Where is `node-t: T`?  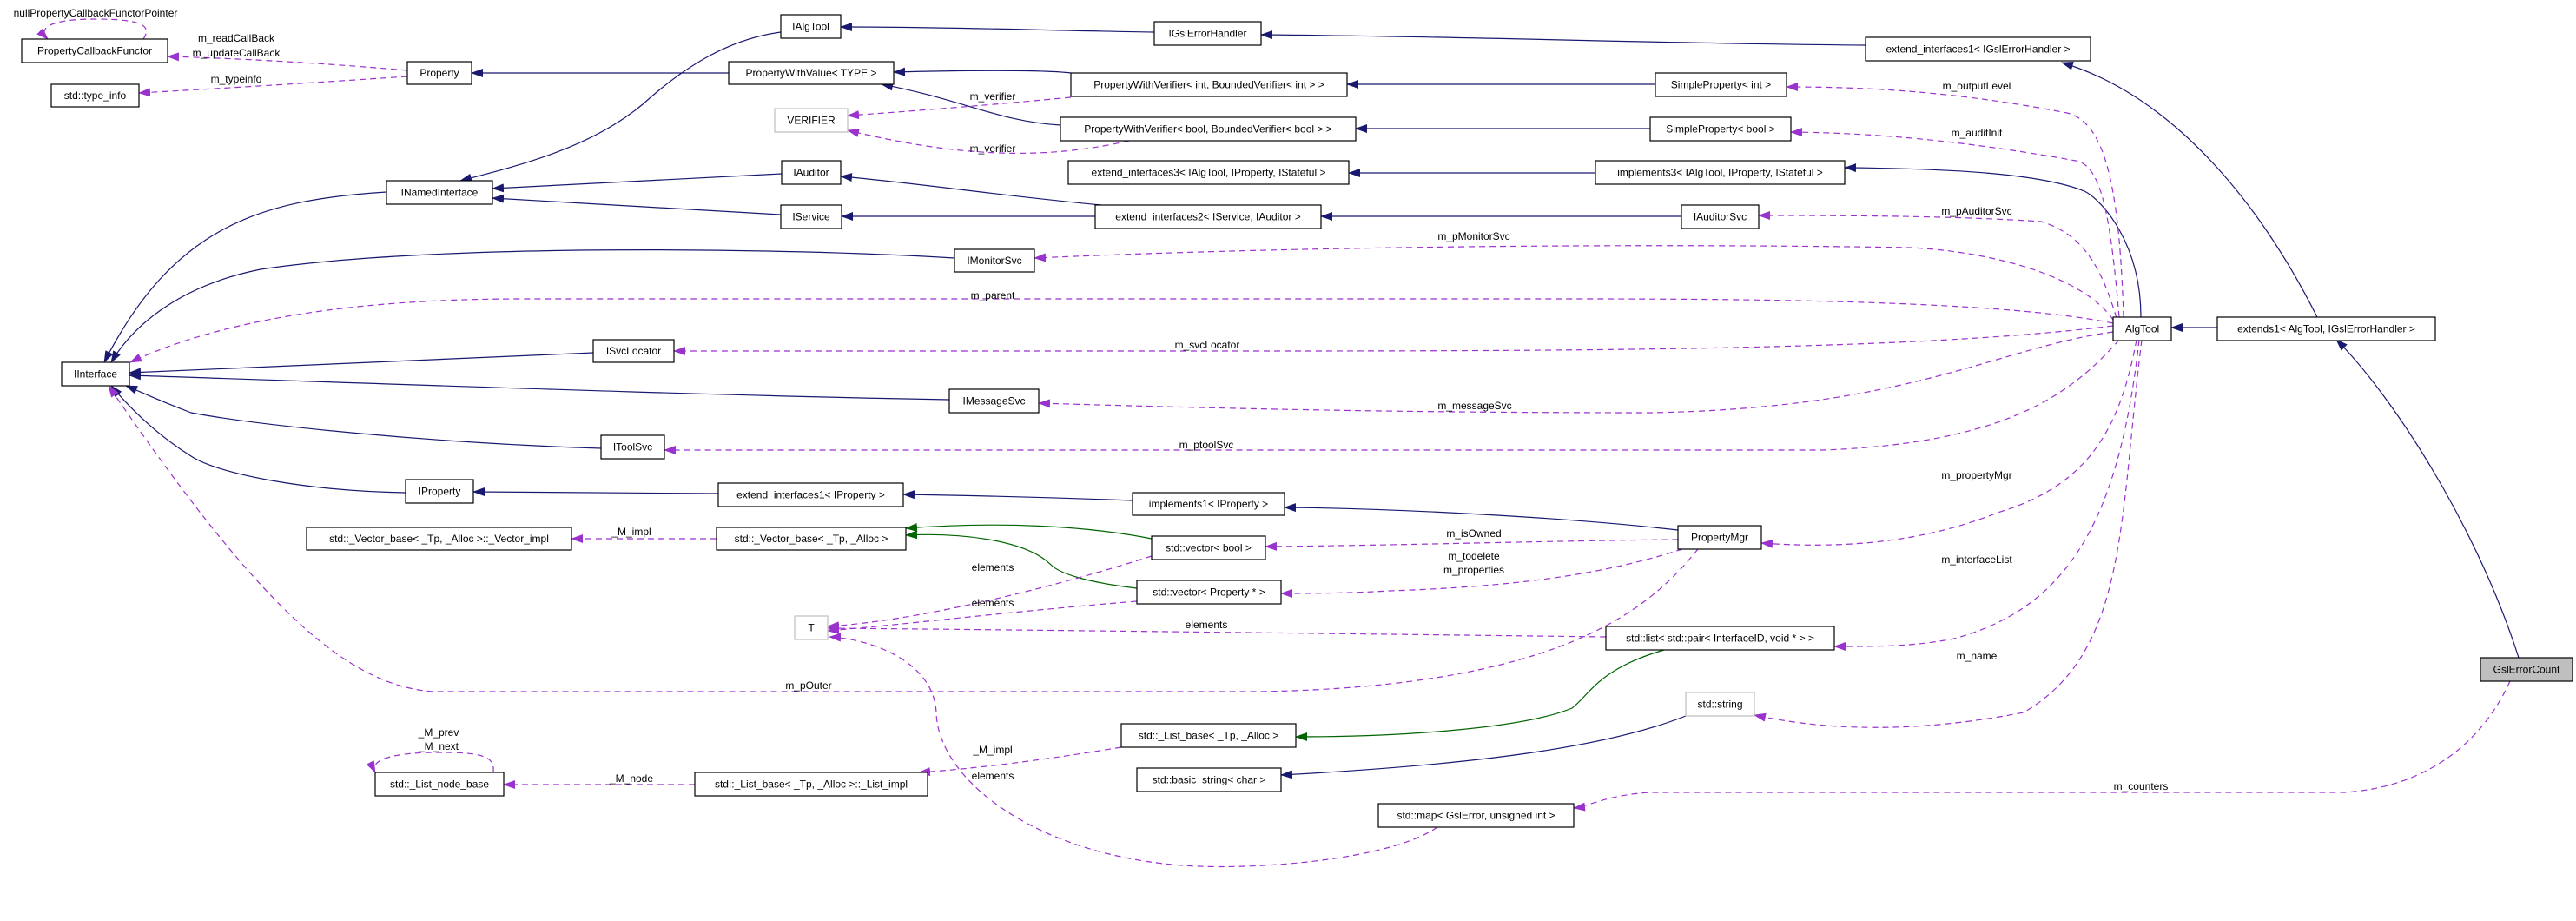 node-t: T is located at coordinates (812, 627).